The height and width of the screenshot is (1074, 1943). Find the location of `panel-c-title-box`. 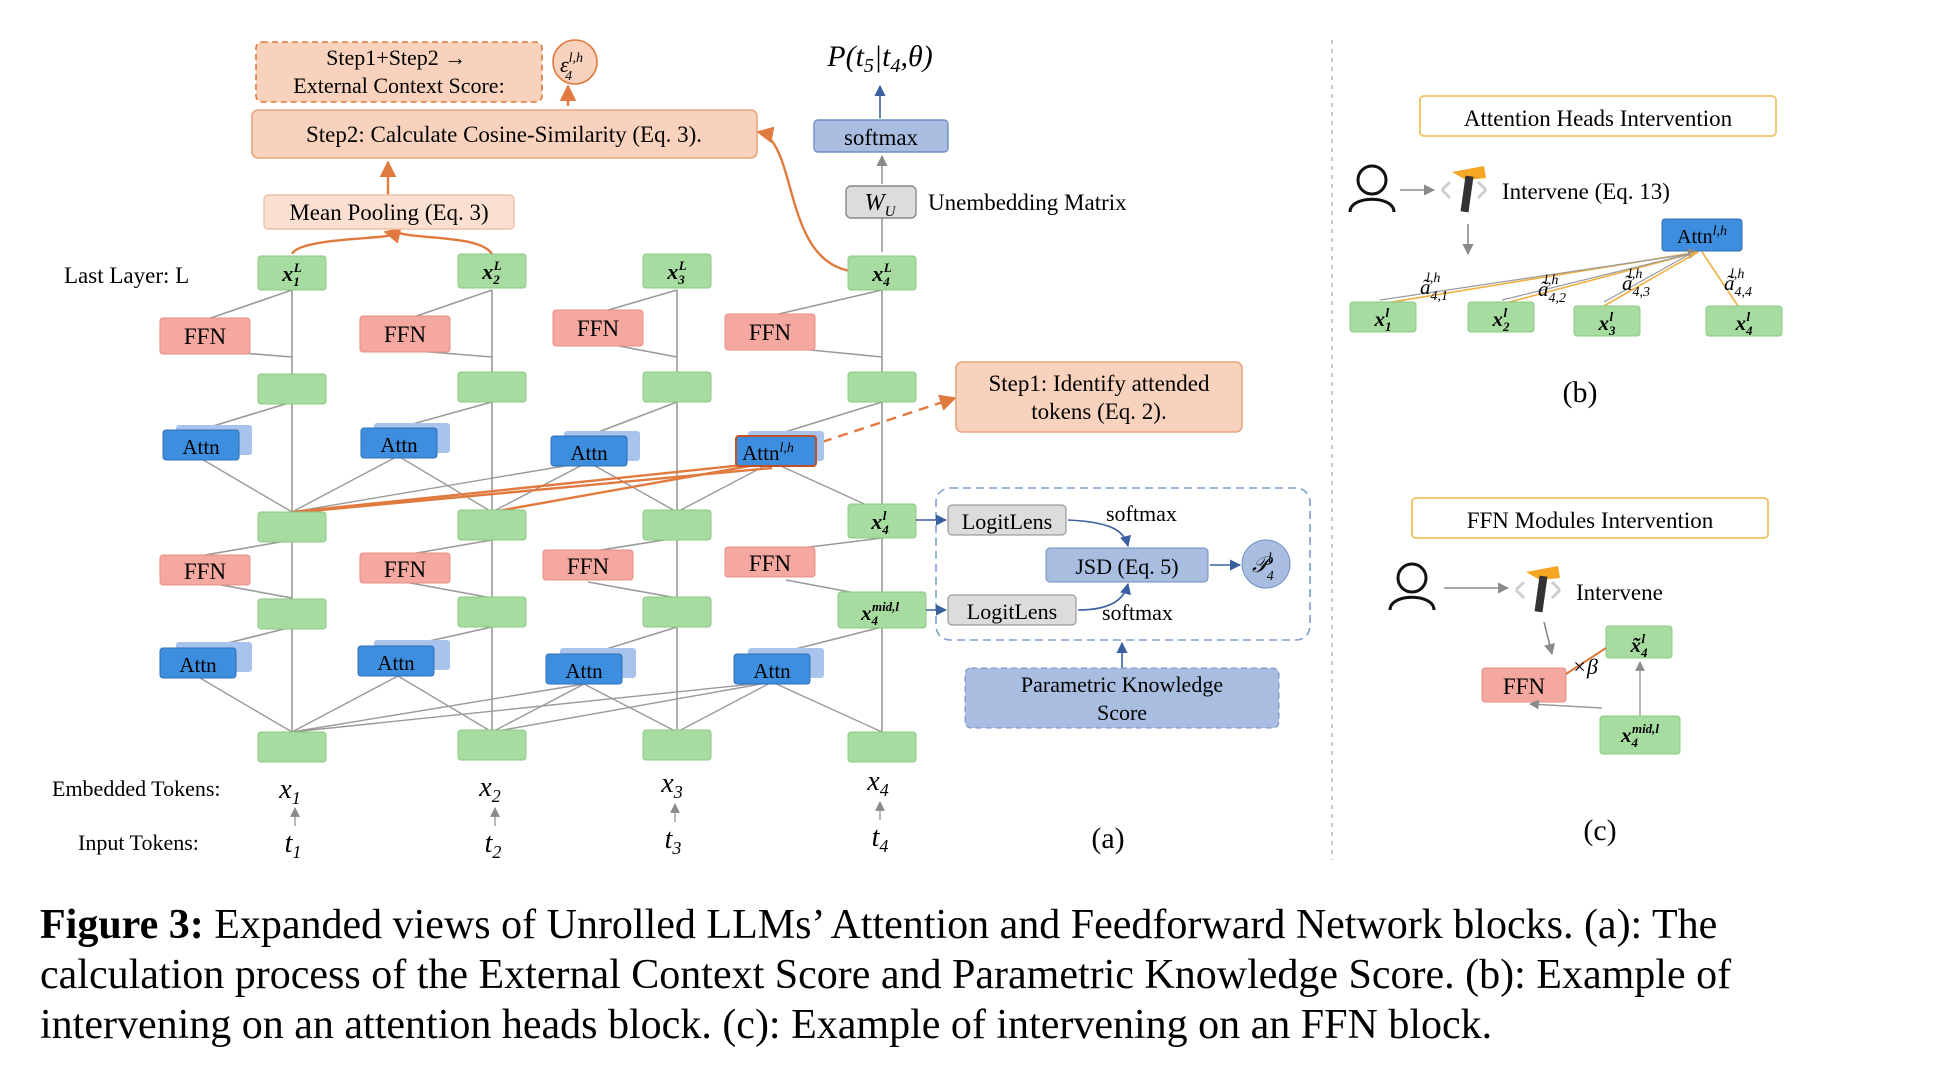

panel-c-title-box is located at coordinates (1590, 518).